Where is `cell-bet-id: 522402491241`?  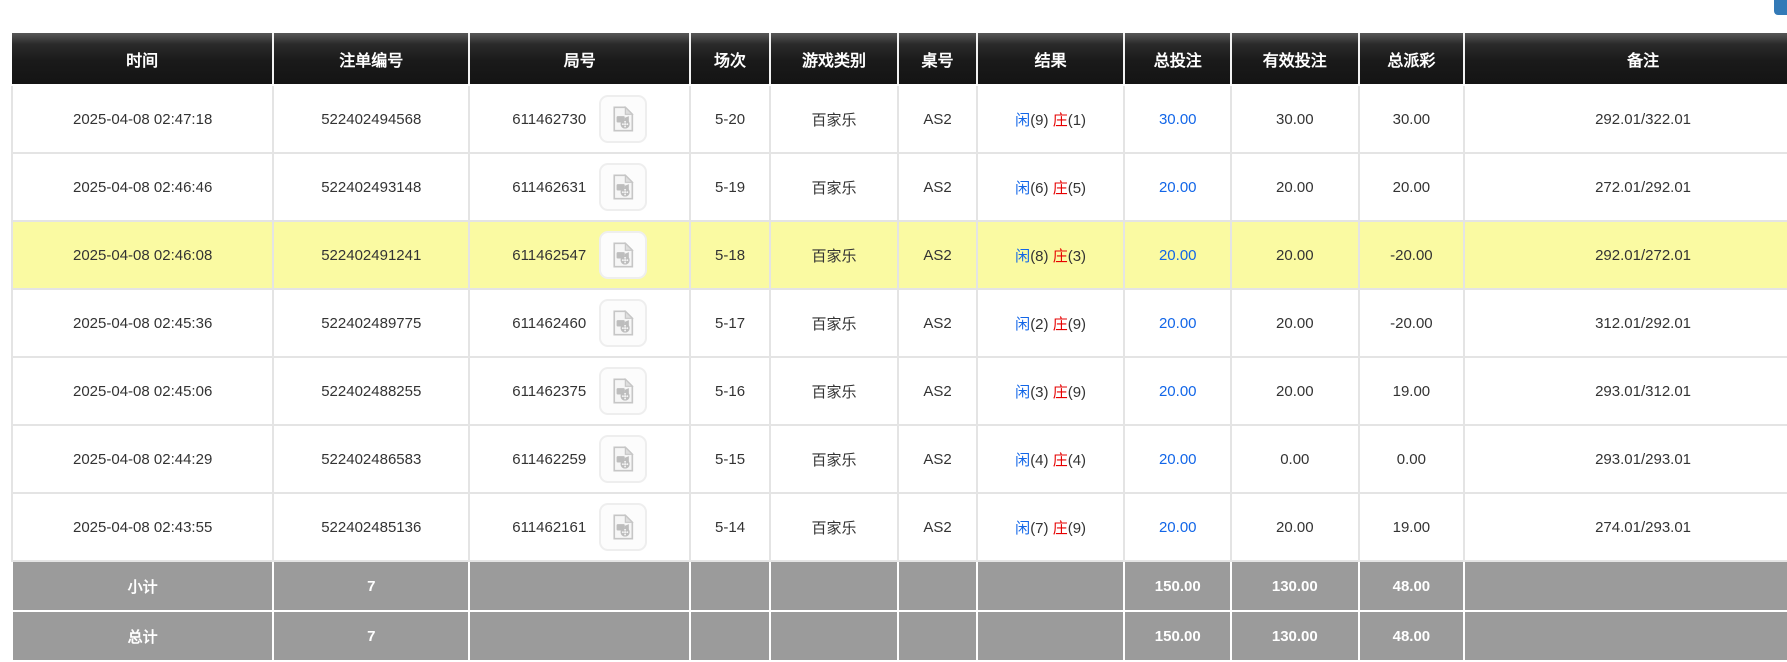 cell-bet-id: 522402491241 is located at coordinates (372, 255).